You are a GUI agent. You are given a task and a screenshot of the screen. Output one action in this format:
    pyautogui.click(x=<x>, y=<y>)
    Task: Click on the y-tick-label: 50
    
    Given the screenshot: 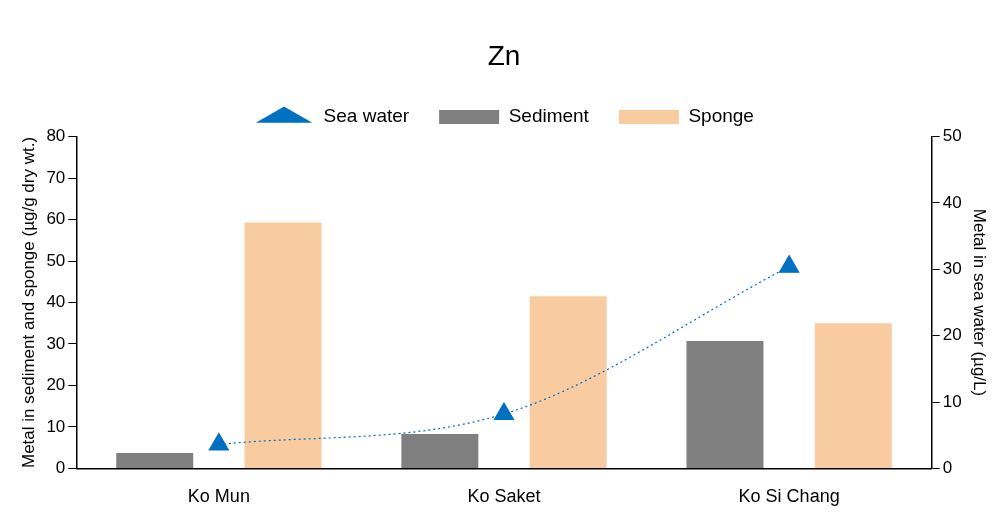 What is the action you would take?
    pyautogui.click(x=56, y=260)
    